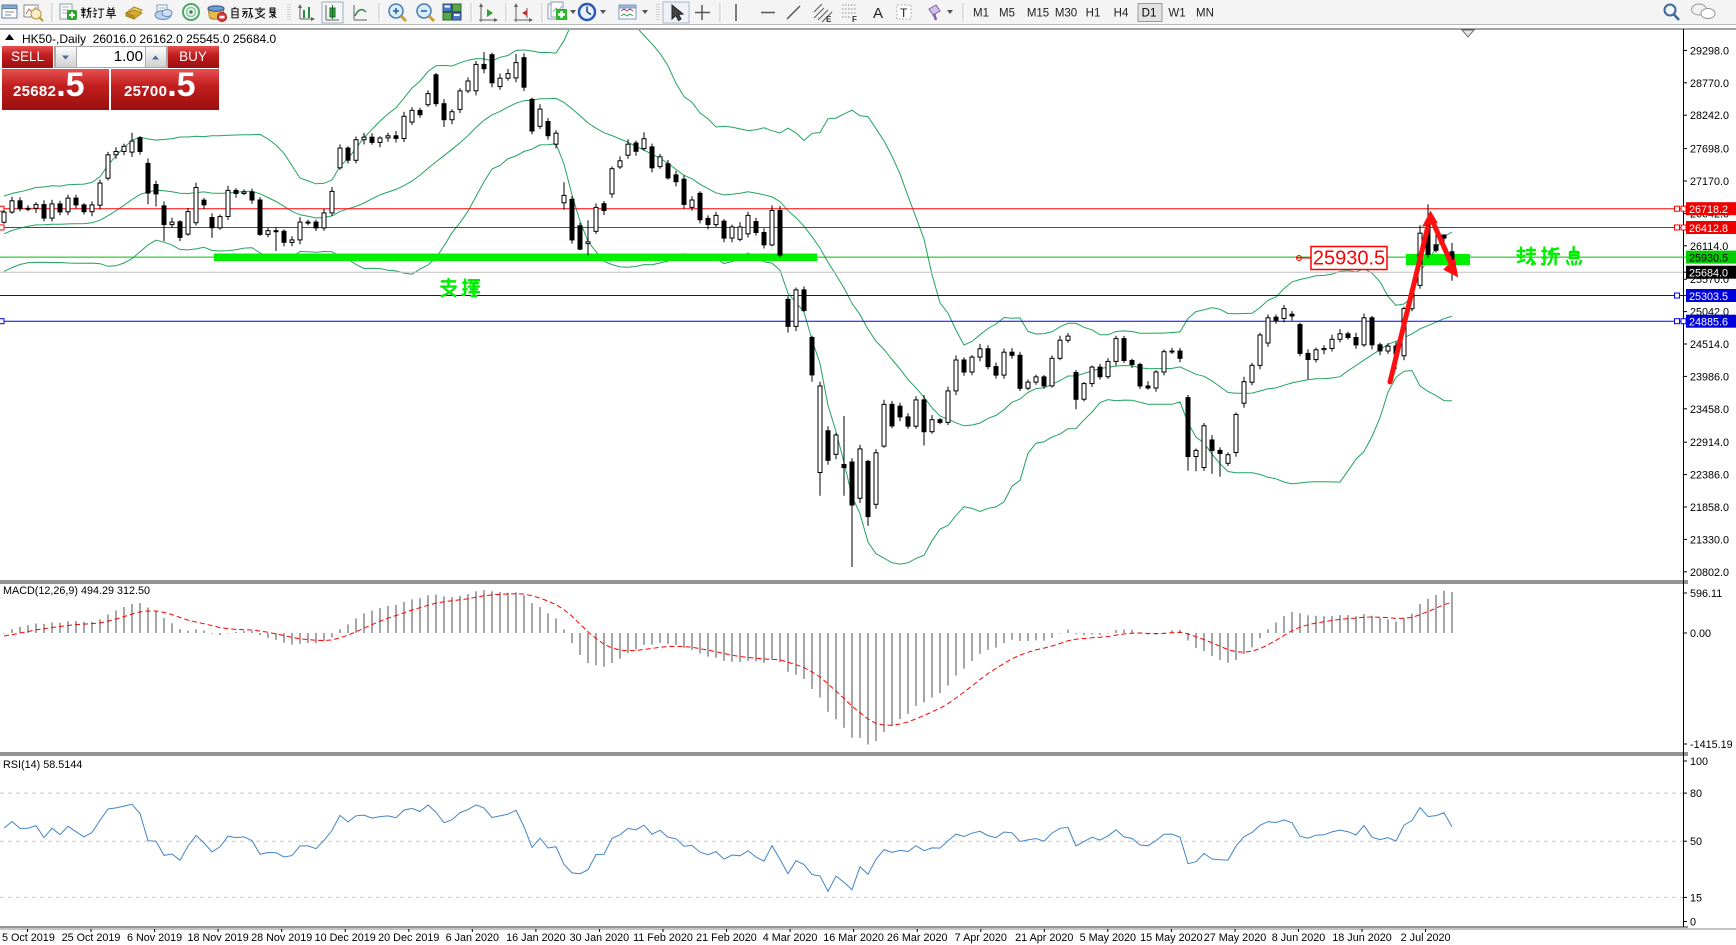 The height and width of the screenshot is (945, 1736). What do you see at coordinates (1709, 182) in the screenshot?
I see `svg-text: 27170.0` at bounding box center [1709, 182].